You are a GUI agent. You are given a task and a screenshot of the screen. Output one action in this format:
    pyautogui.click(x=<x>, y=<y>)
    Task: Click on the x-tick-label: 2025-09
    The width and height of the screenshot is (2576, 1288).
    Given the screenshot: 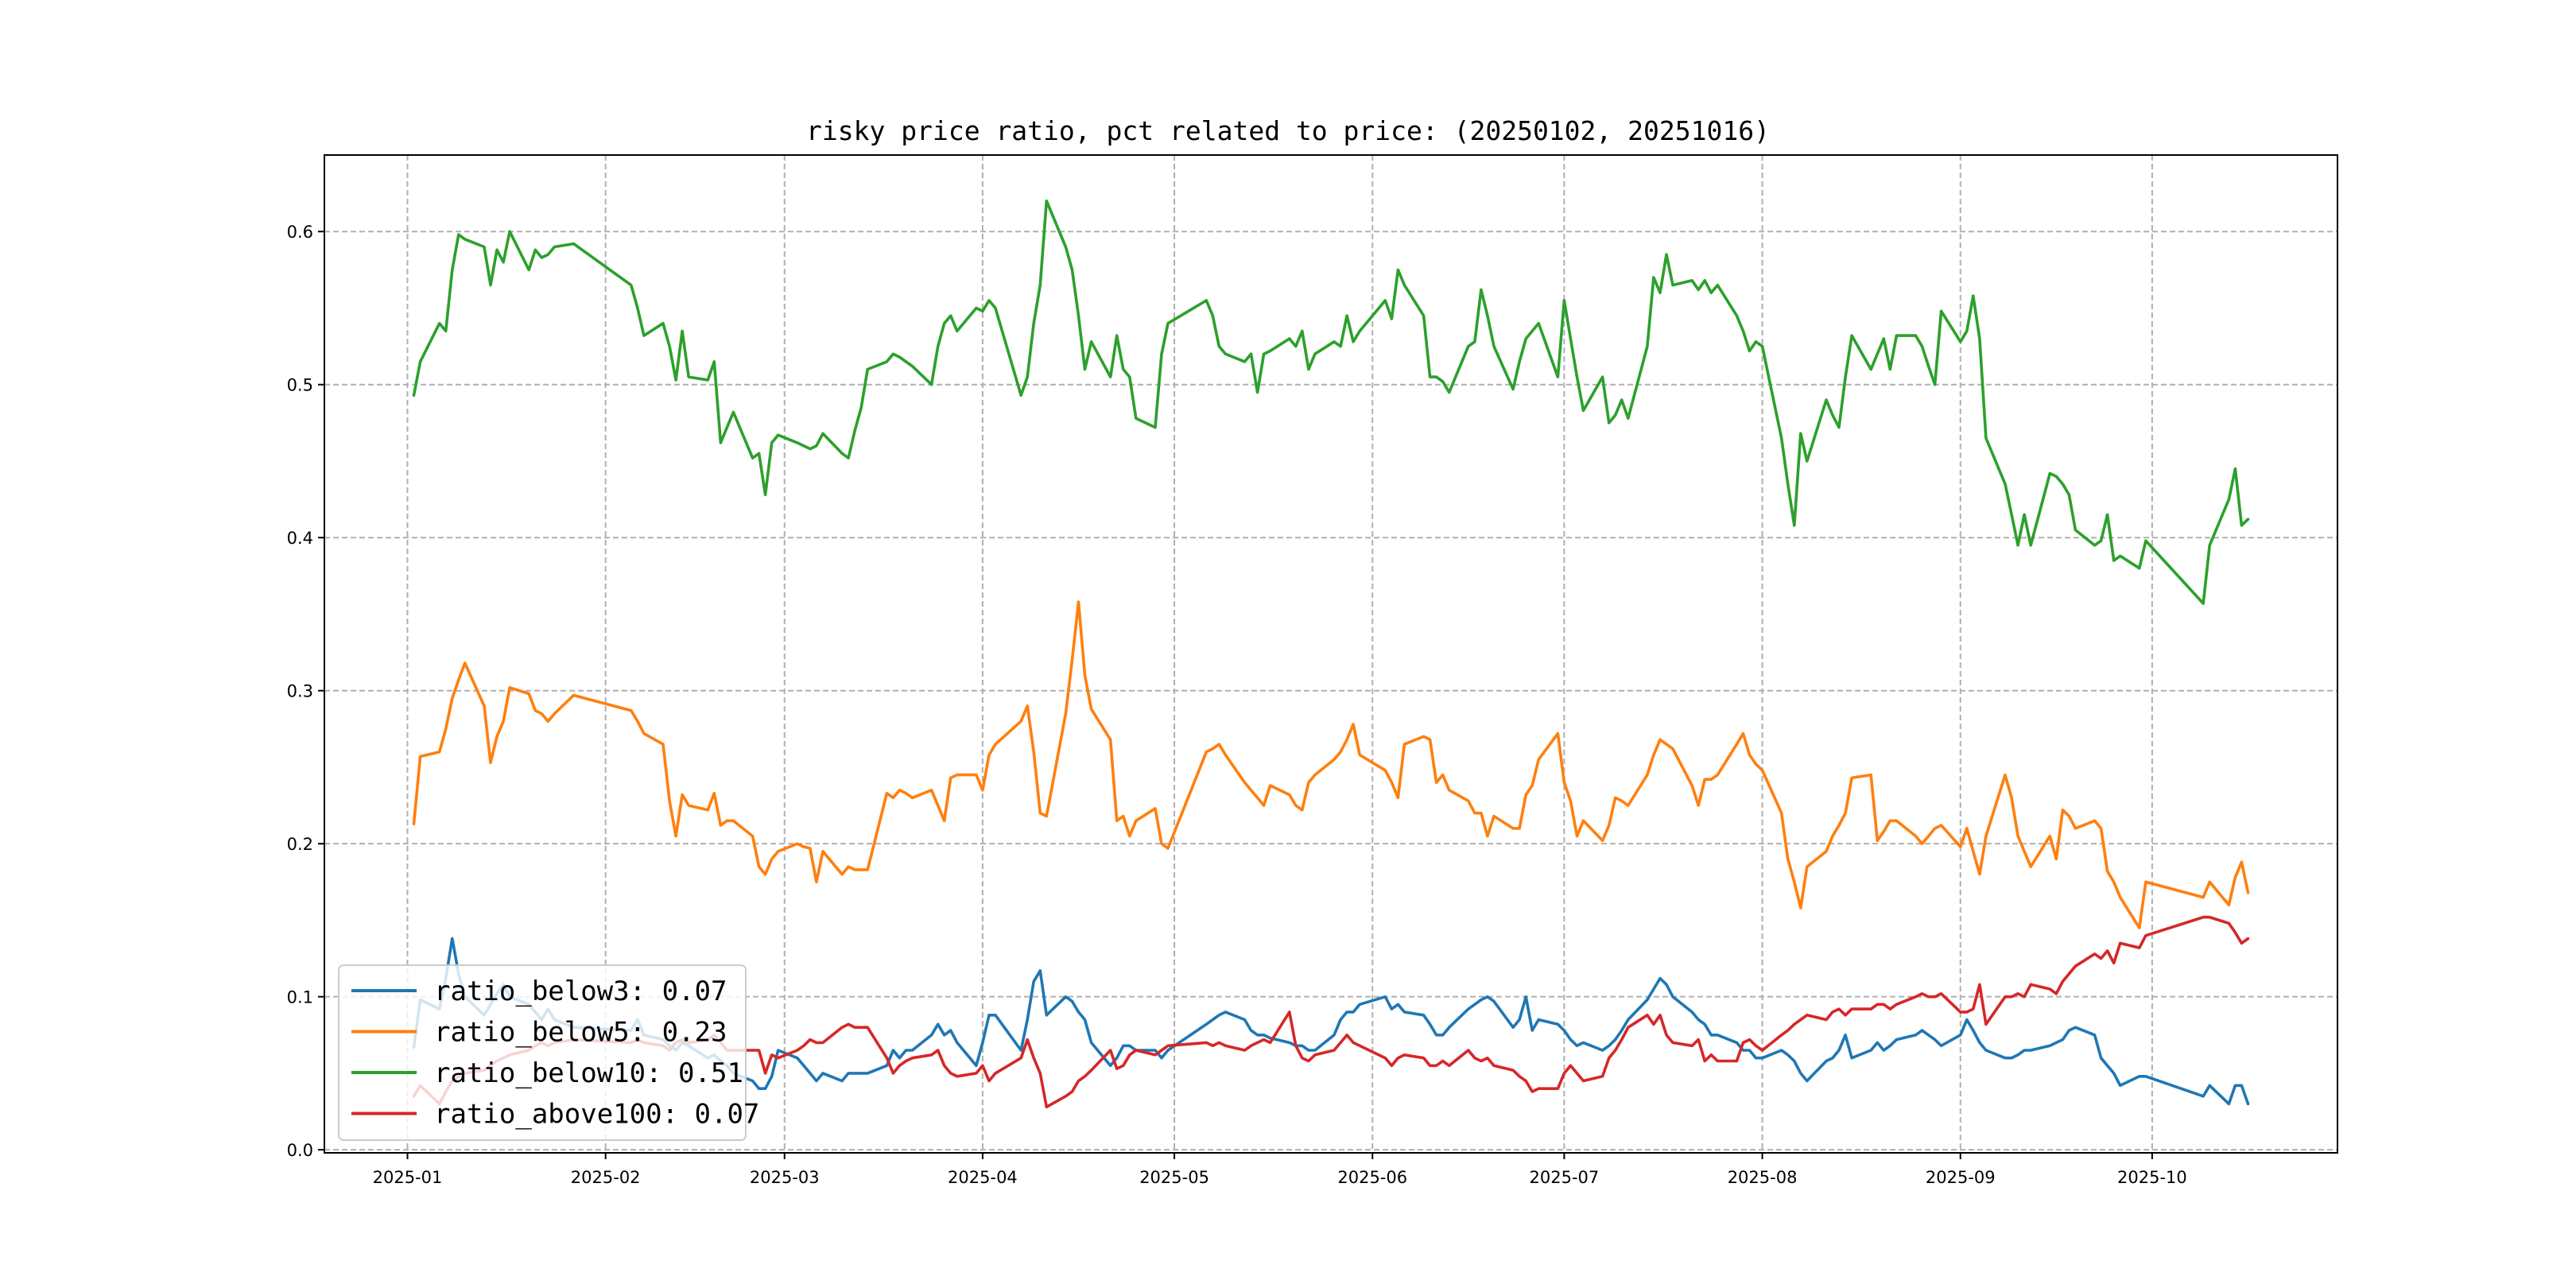 What is the action you would take?
    pyautogui.click(x=1961, y=1177)
    